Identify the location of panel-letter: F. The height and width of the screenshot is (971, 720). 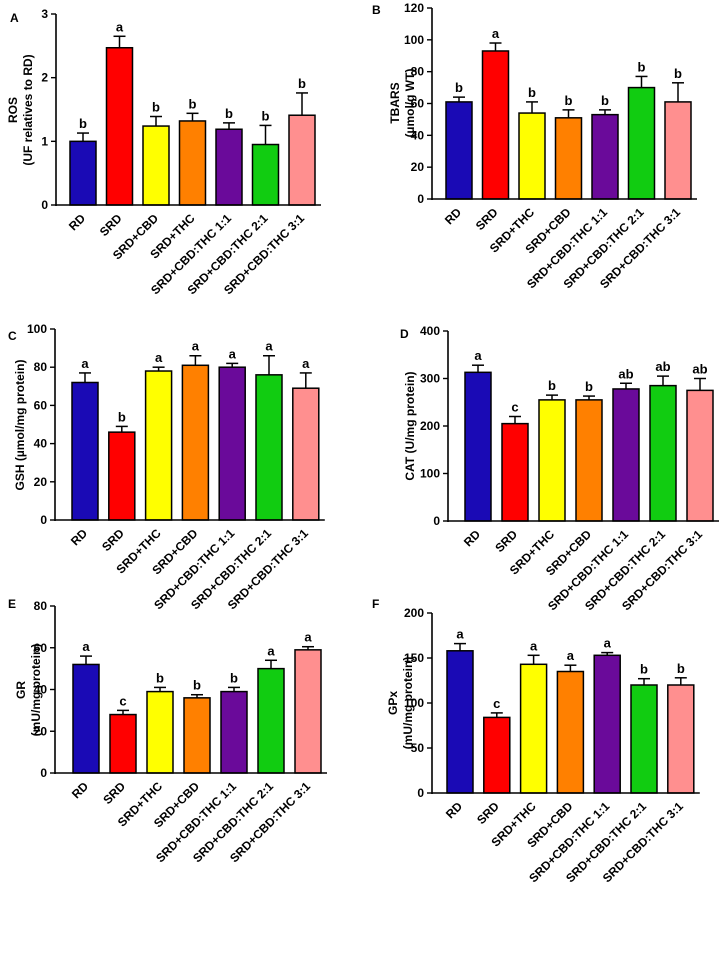
(375, 604).